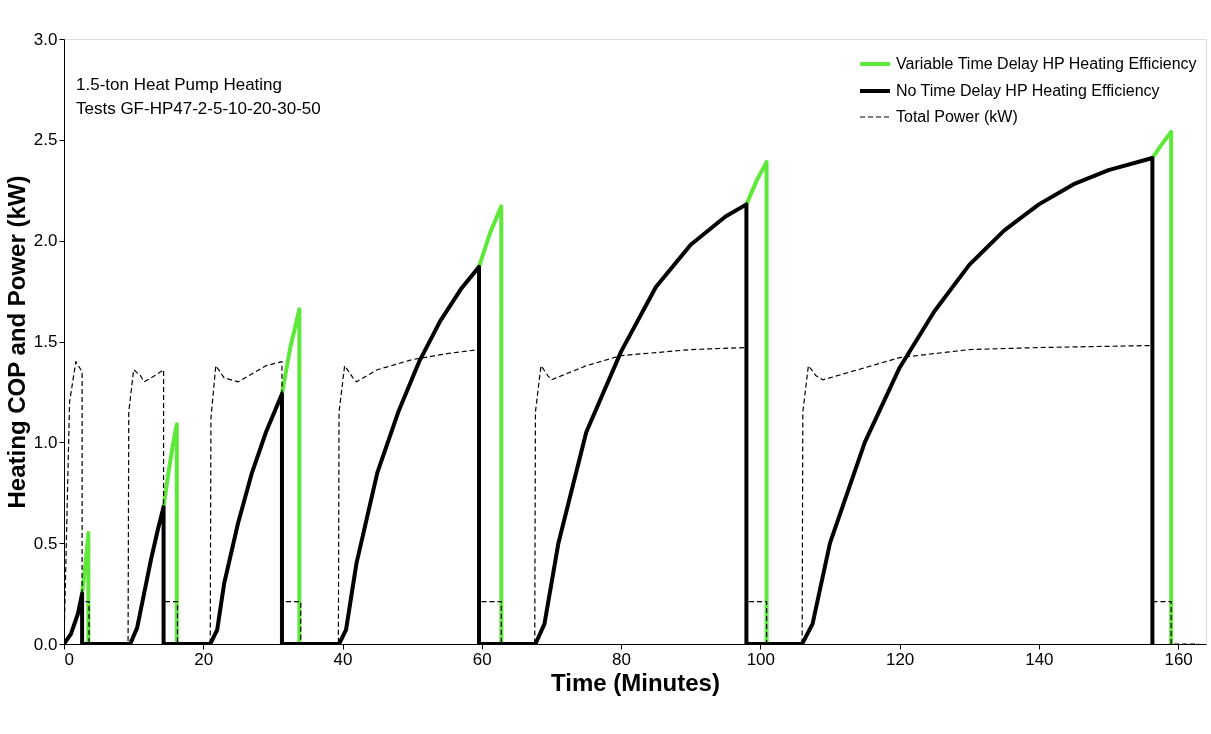  Describe the element at coordinates (761, 659) in the screenshot. I see `x-tick-label: 100` at that location.